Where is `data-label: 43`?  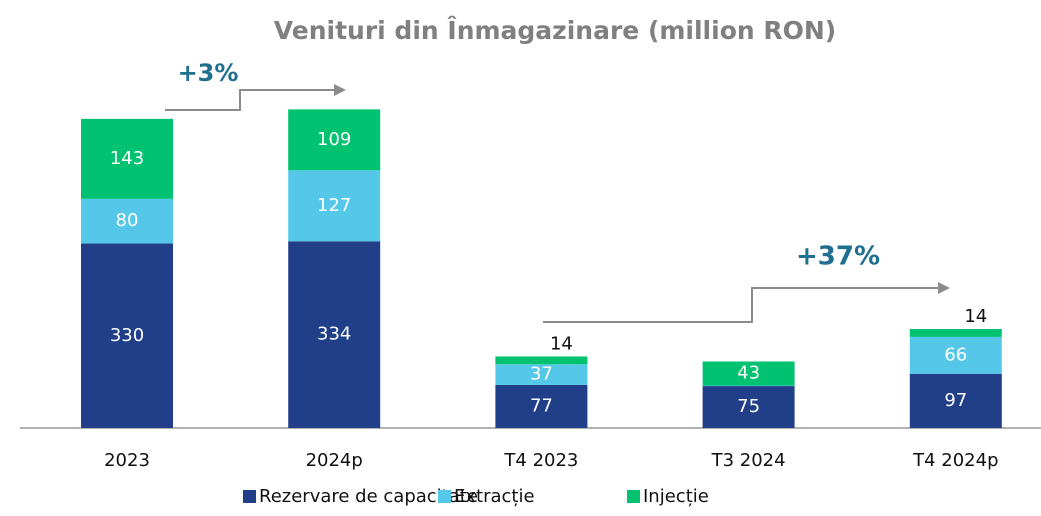 data-label: 43 is located at coordinates (748, 372).